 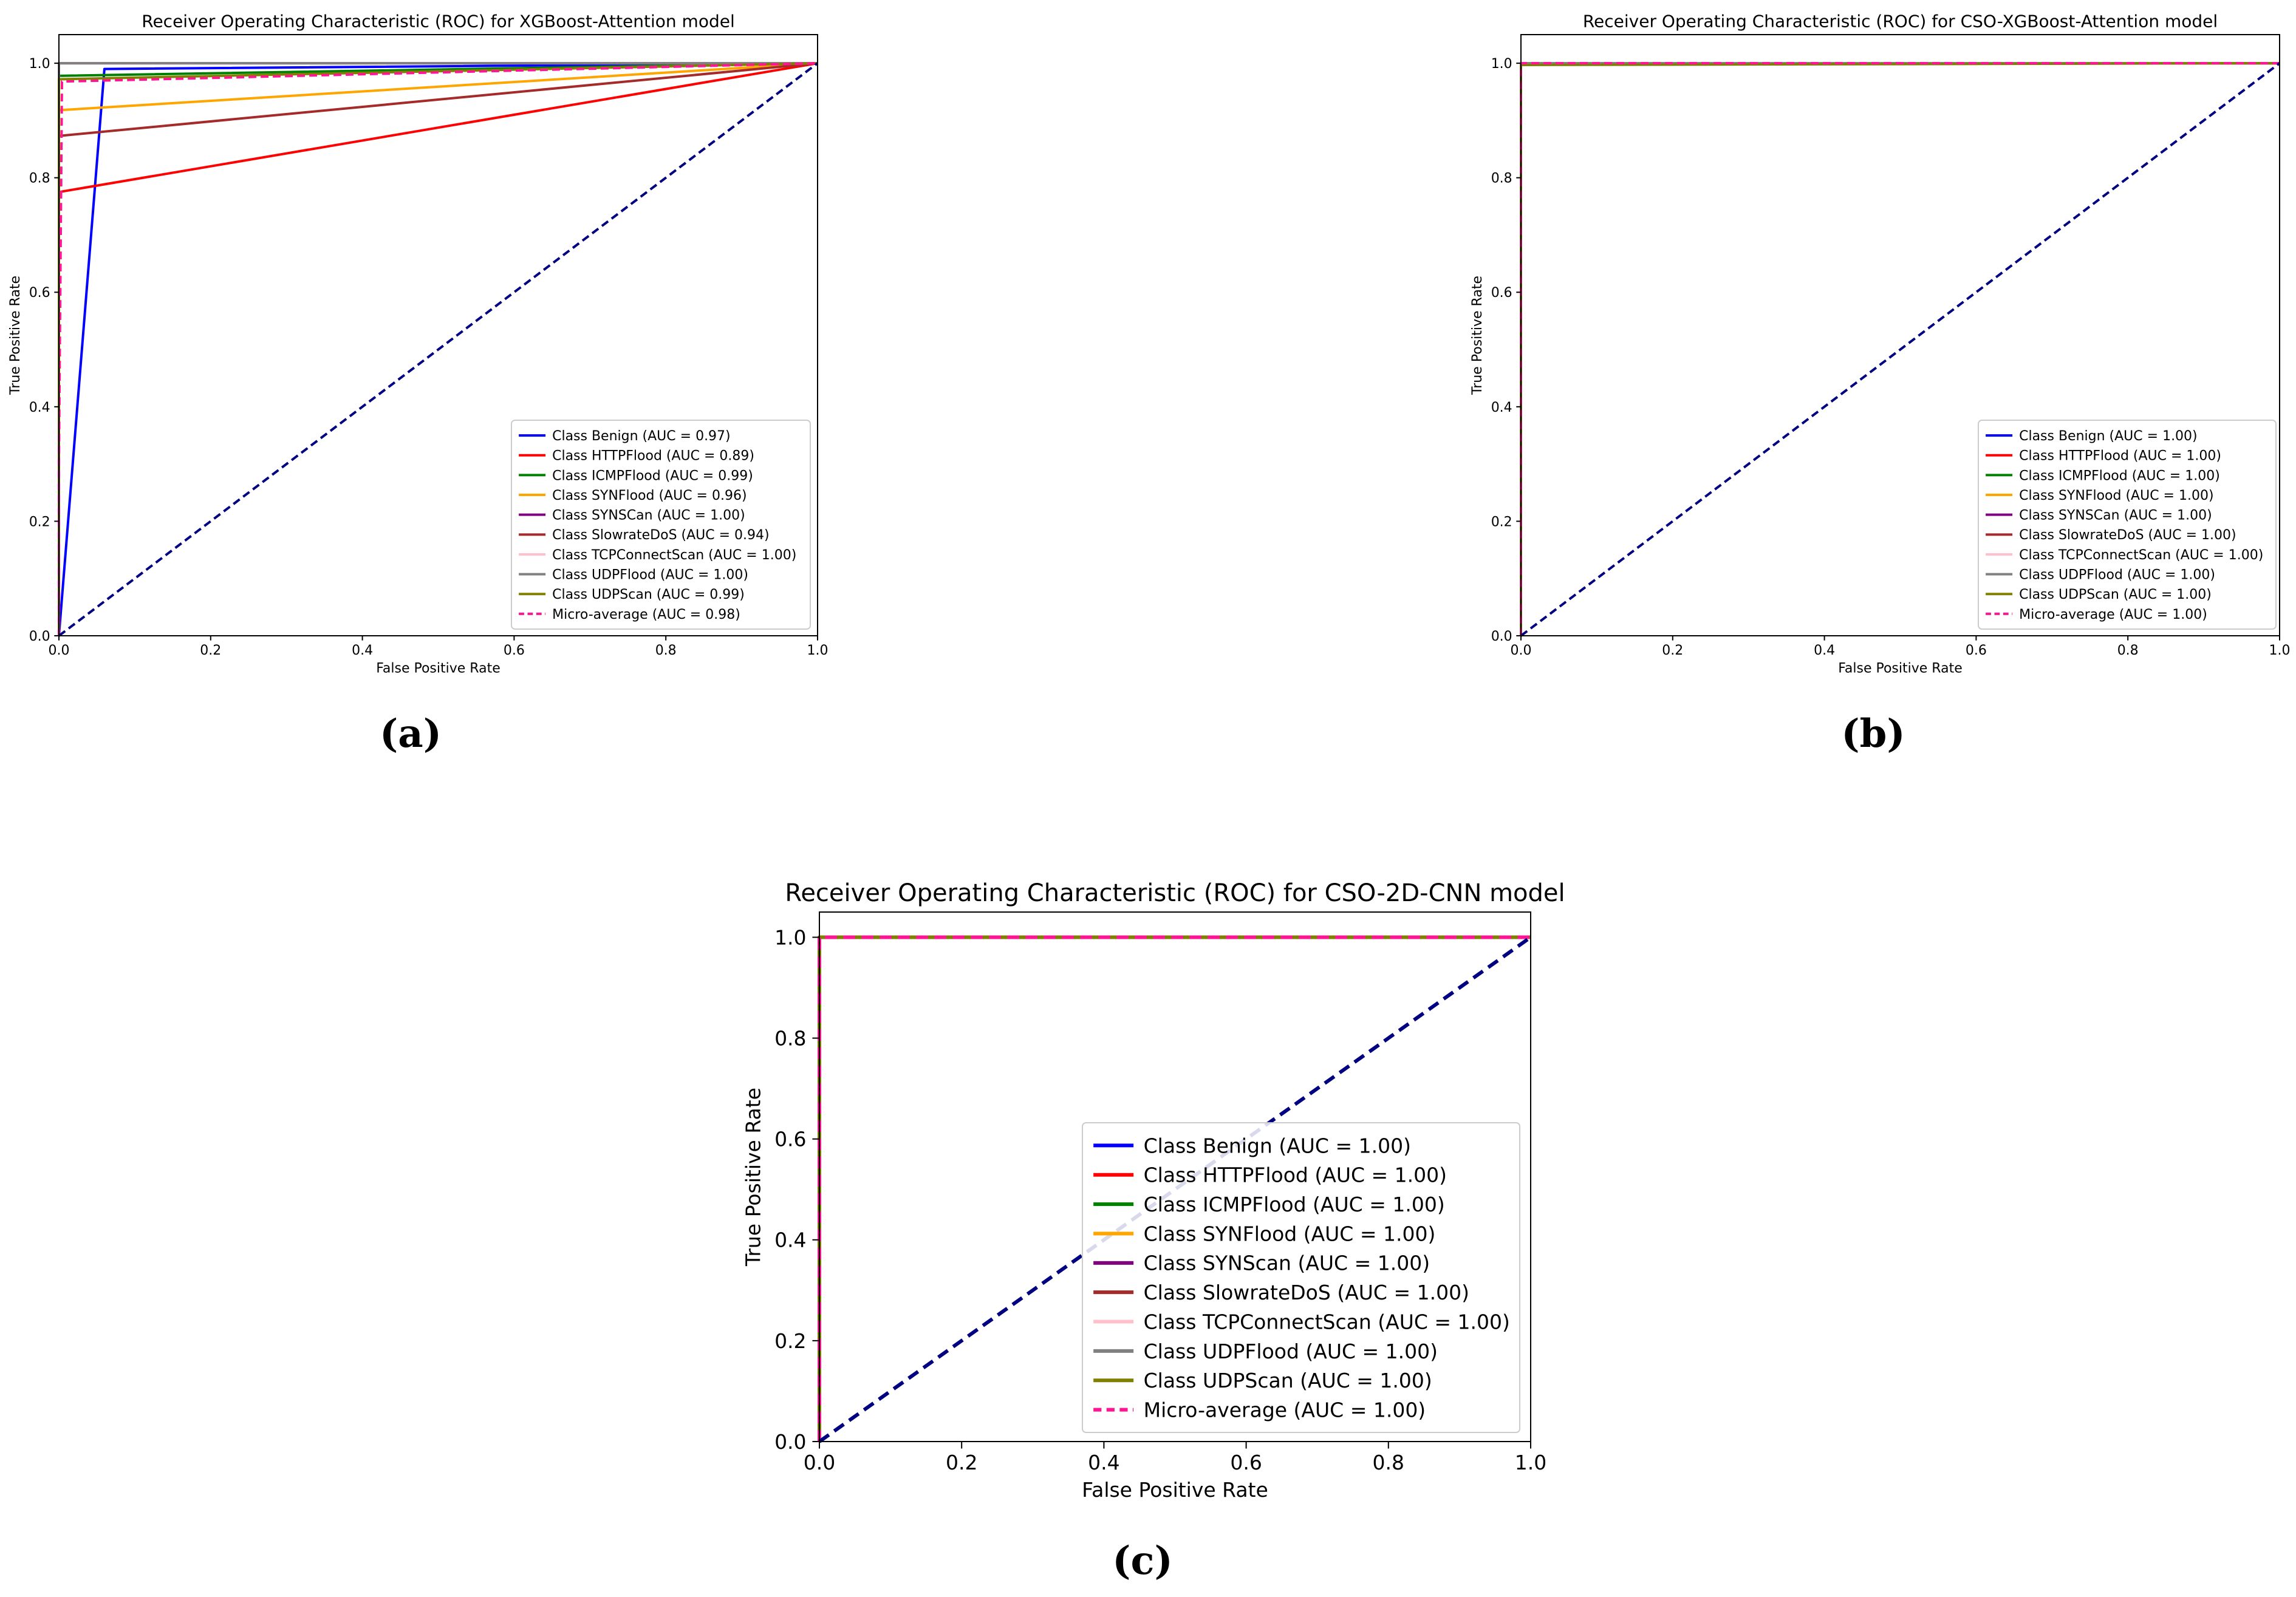 What do you see at coordinates (653, 456) in the screenshot?
I see `legend-label-httpflood: Class HTTPFlood (AUC = 0.89)` at bounding box center [653, 456].